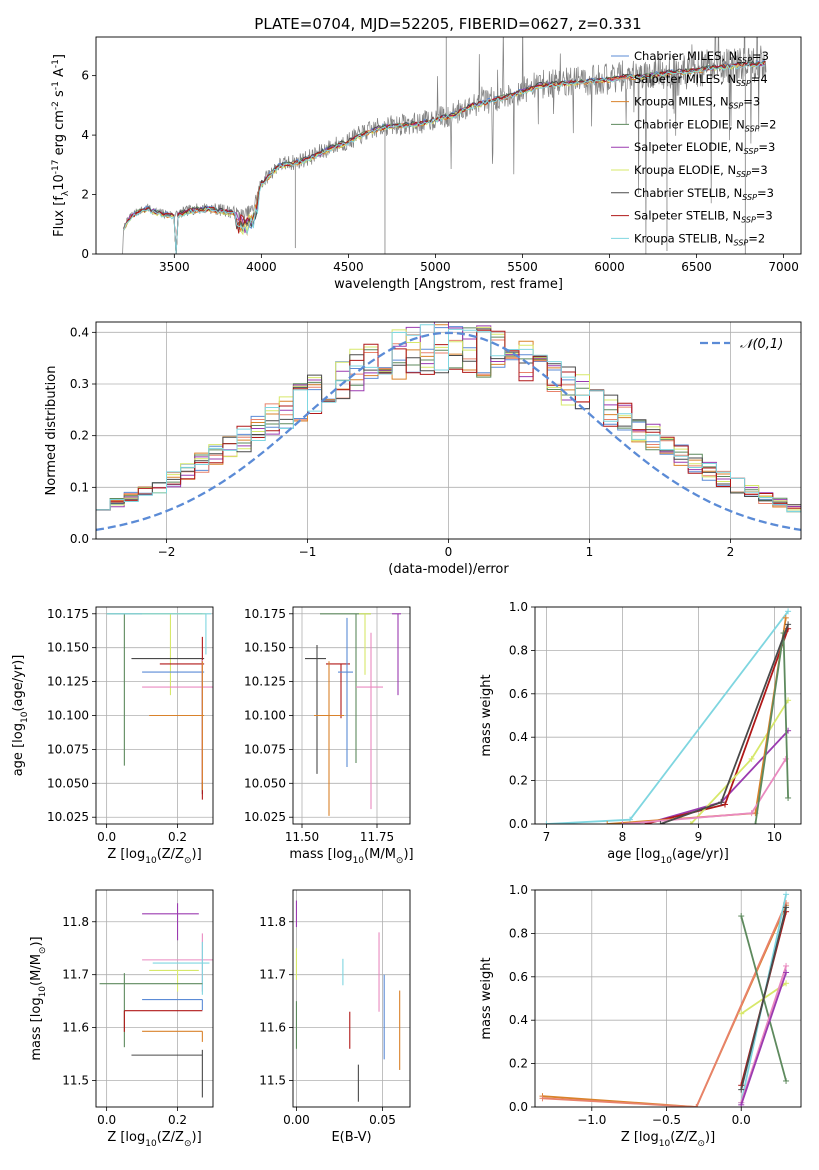  I want to click on x-tick-label: 3500, so click(174, 267).